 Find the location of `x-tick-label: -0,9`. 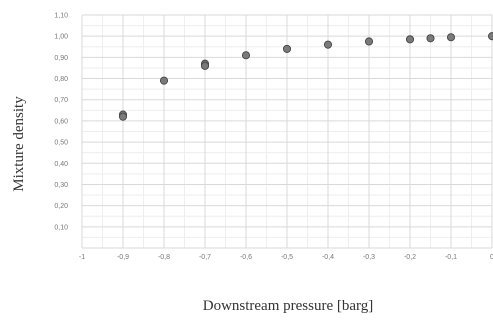

x-tick-label: -0,9 is located at coordinates (123, 257).